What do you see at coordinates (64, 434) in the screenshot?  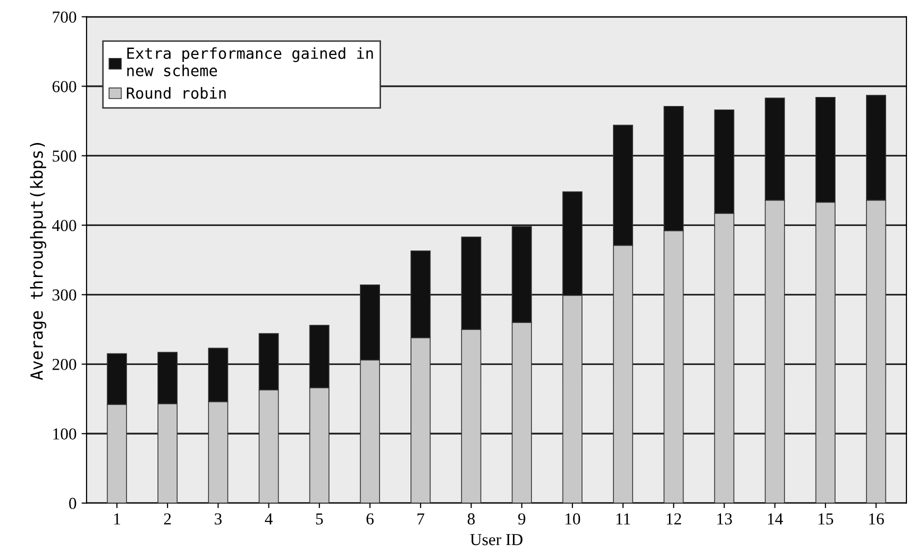 I see `y-tick-label: 100` at bounding box center [64, 434].